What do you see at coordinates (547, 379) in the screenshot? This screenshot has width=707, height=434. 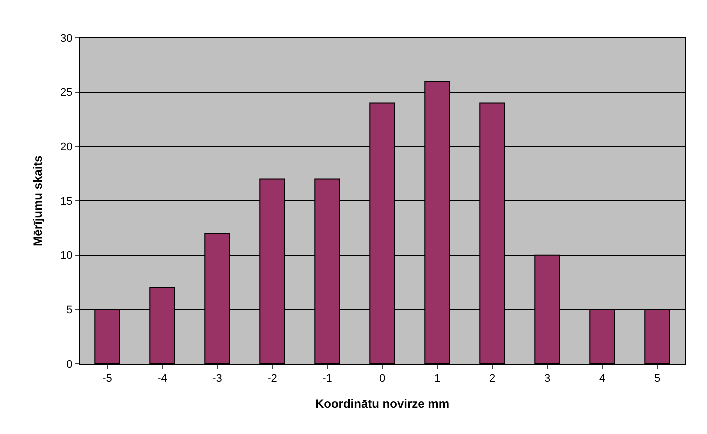 I see `x-tick-label: 3` at bounding box center [547, 379].